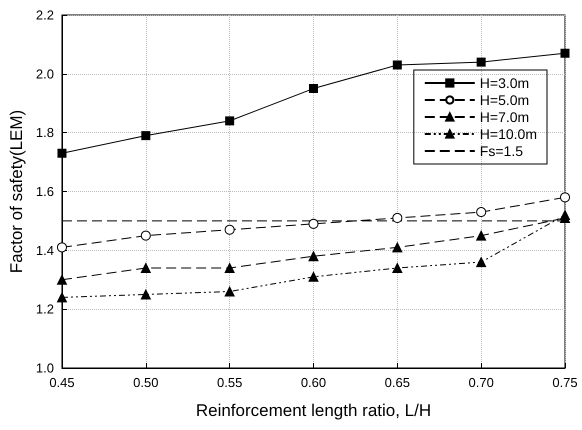 Image resolution: width=582 pixels, height=430 pixels. What do you see at coordinates (313, 382) in the screenshot?
I see `x-tick-label: 0.60` at bounding box center [313, 382].